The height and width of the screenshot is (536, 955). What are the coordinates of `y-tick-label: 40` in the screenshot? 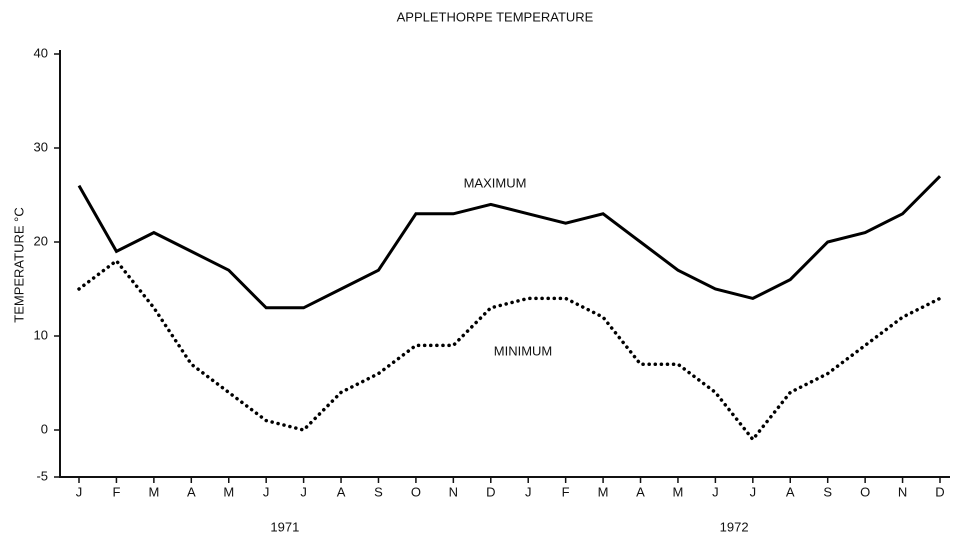 It's located at (41, 52).